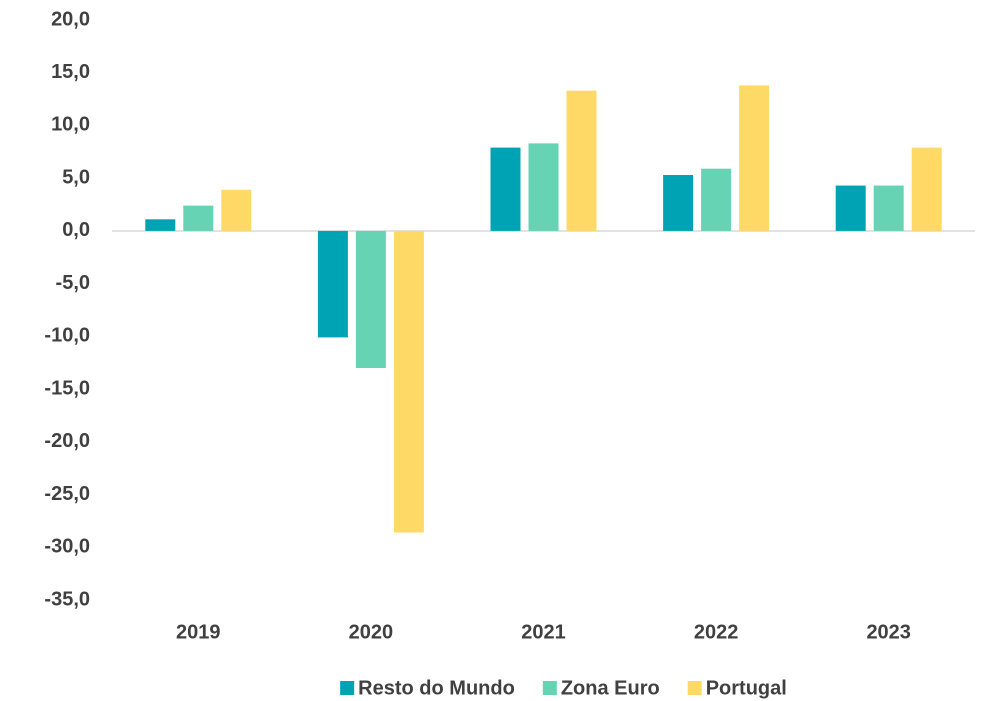  Describe the element at coordinates (67, 547) in the screenshot. I see `y-tick-label: -30,0` at that location.